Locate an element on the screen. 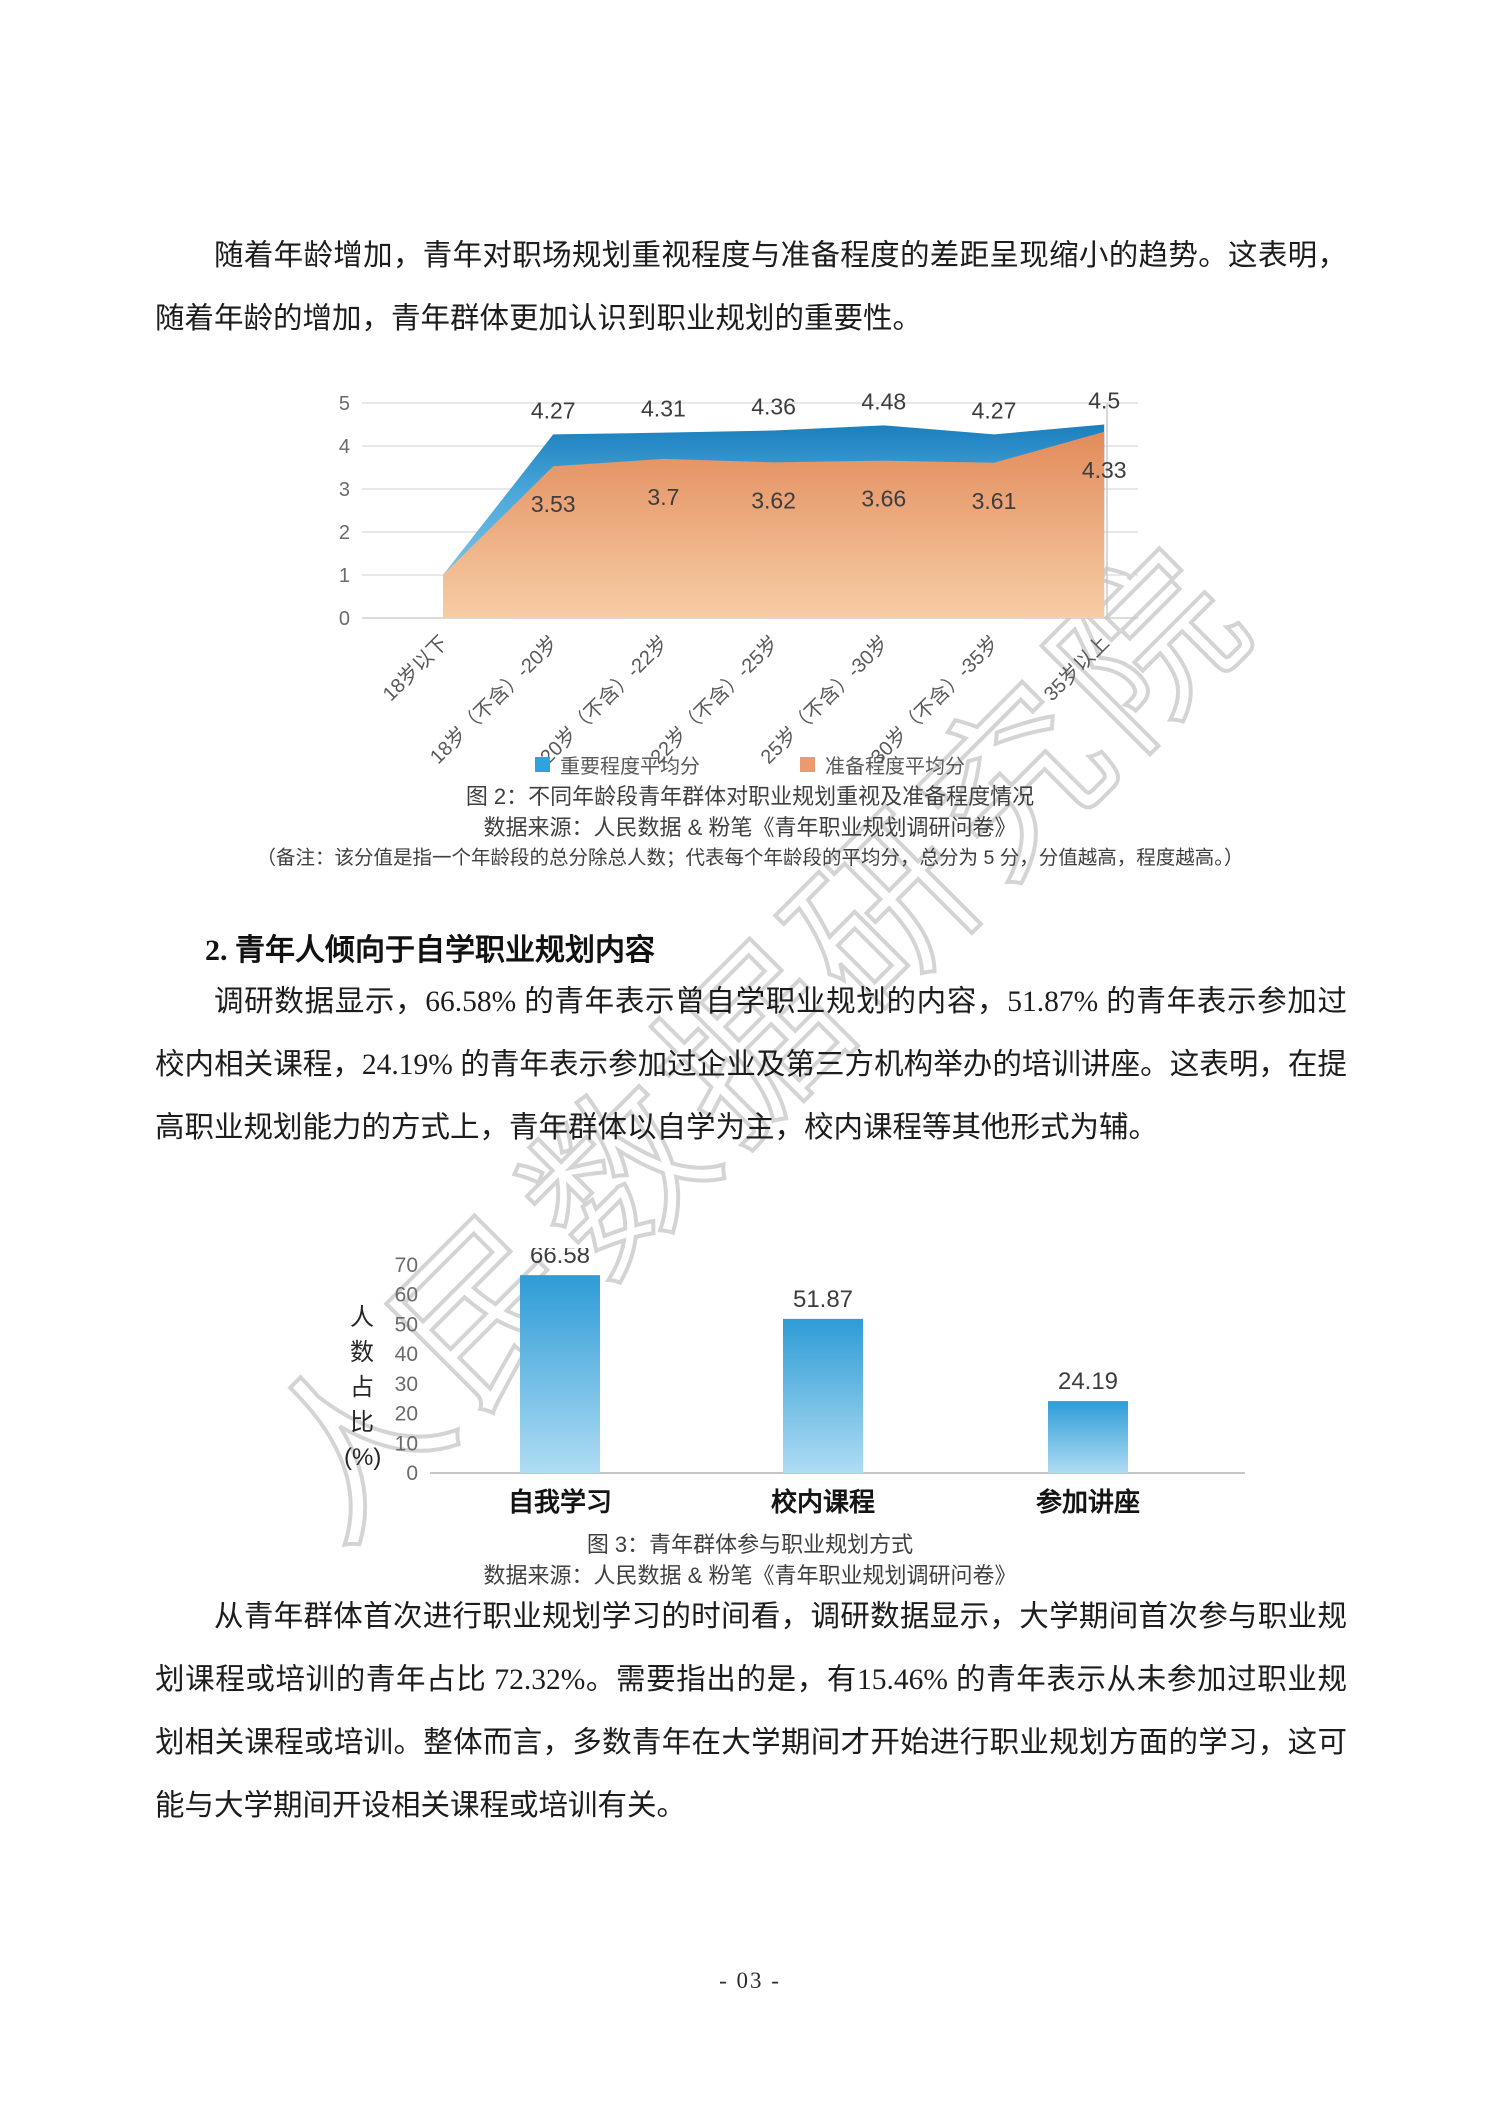  preparation-value-label: 3.62 is located at coordinates (773, 500).